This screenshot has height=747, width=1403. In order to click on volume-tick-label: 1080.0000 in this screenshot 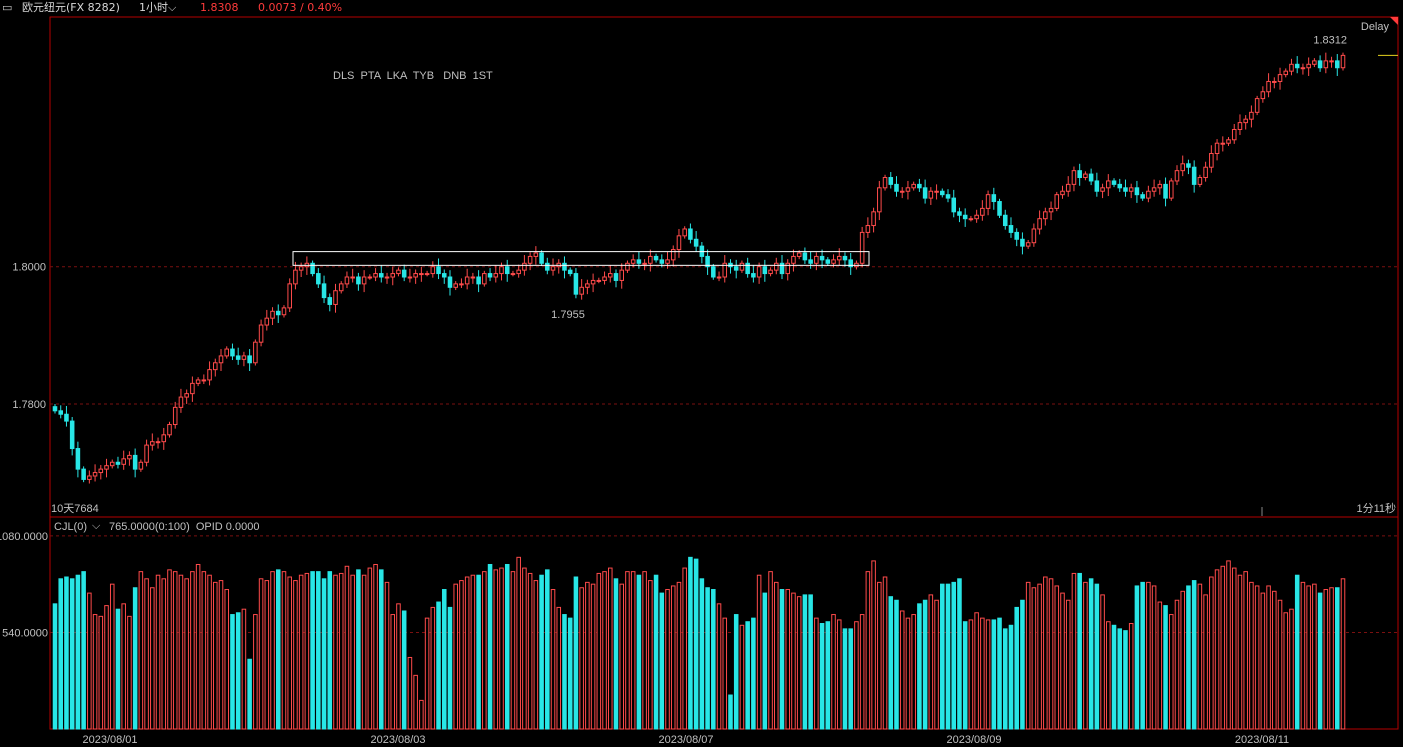, I will do `click(24, 537)`.